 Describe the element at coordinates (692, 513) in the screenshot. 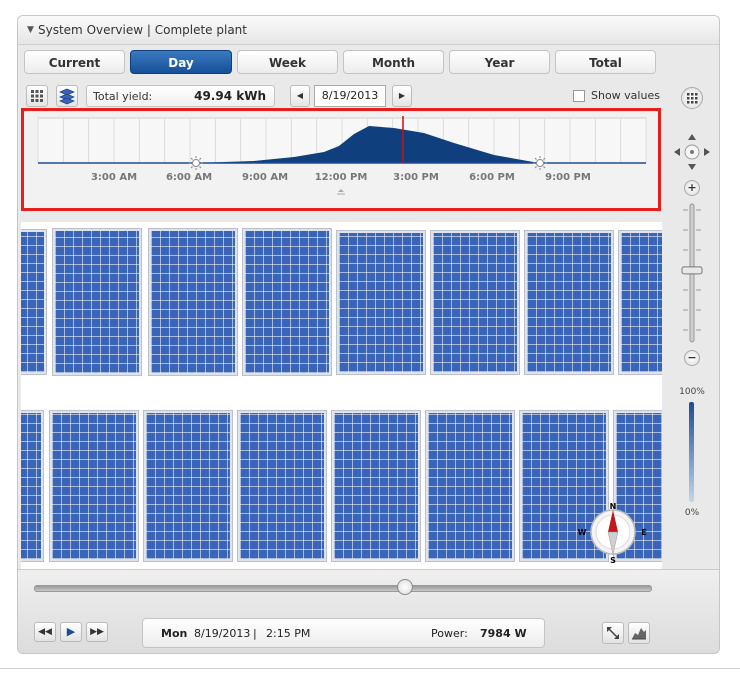

I see `opacity-min-label: 0%` at that location.